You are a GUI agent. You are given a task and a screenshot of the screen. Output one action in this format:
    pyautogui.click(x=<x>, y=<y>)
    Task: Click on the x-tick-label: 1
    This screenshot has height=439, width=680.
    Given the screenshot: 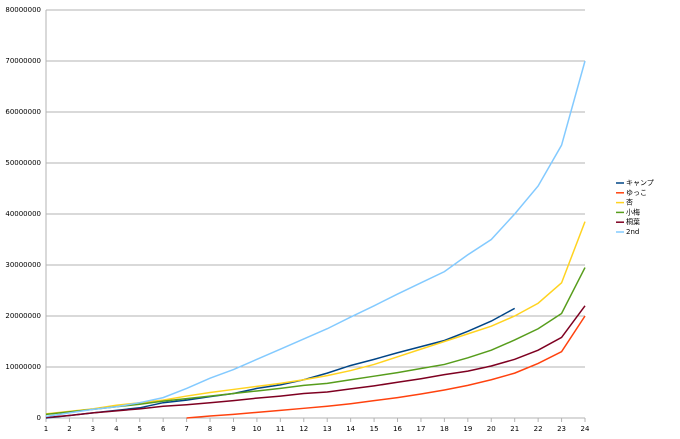 What is the action you would take?
    pyautogui.click(x=46, y=429)
    